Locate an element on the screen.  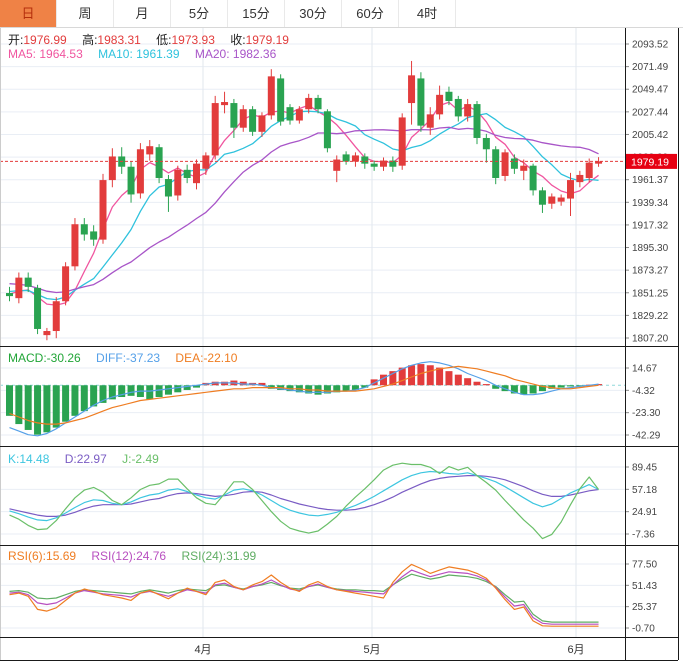
high-value: 1983.31 is located at coordinates (119, 40).